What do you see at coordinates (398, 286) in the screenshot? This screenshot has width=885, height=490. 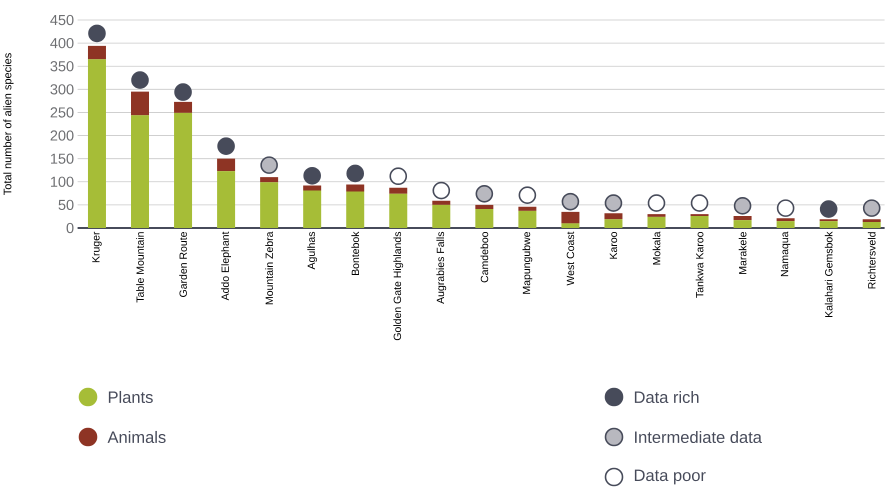 I see `x-tick-label: Golden Gate Highlands` at bounding box center [398, 286].